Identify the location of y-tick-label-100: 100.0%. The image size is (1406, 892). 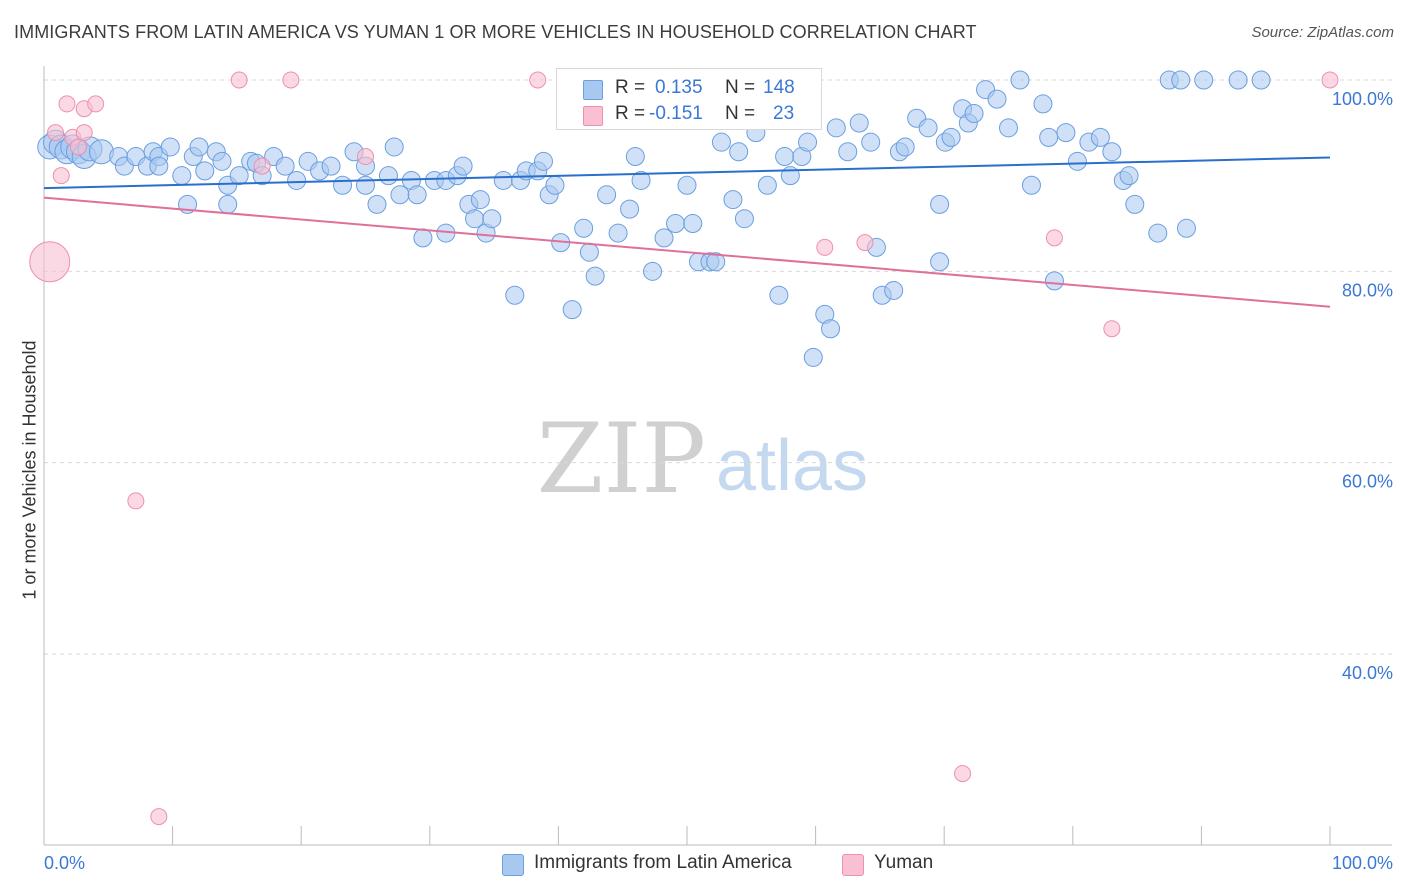
(1362, 99).